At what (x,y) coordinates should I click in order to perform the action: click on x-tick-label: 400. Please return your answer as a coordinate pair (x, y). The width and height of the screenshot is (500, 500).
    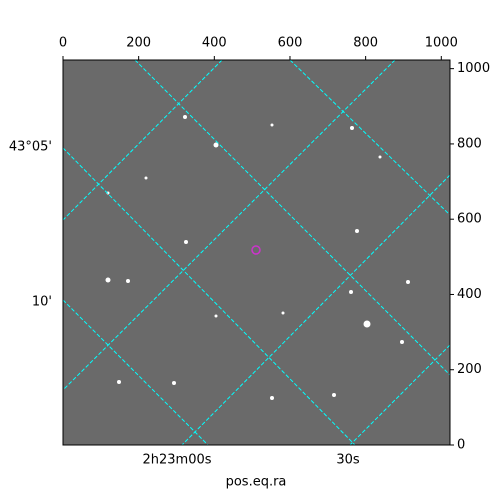
    Looking at the image, I should click on (214, 43).